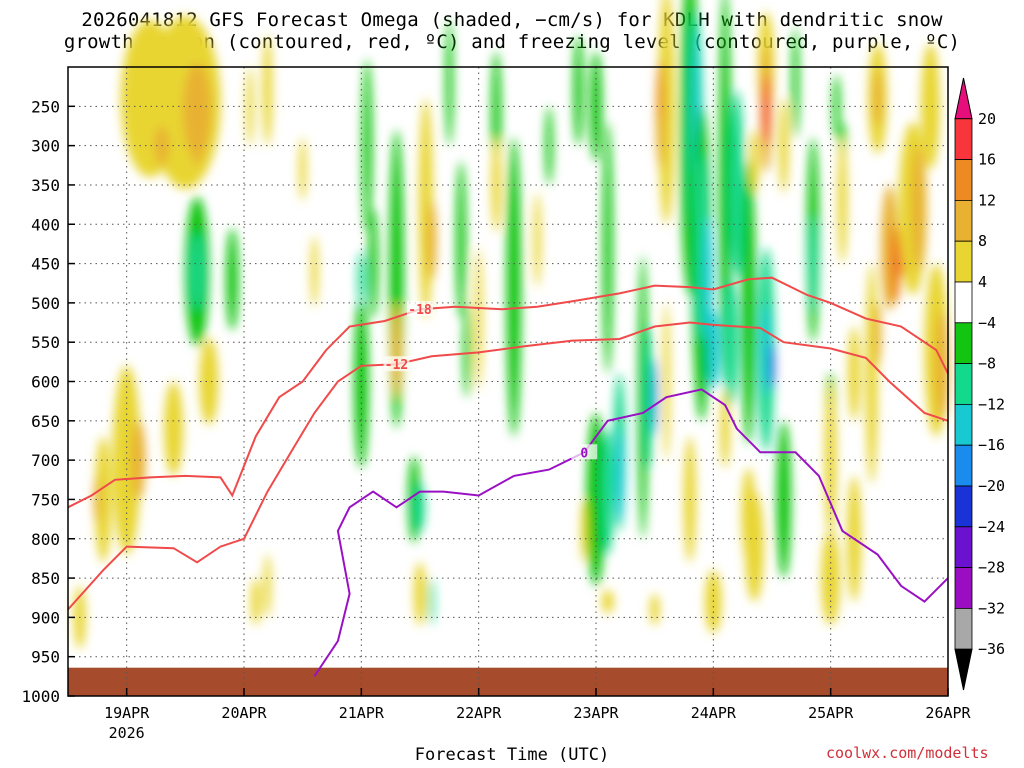 The image size is (1024, 768). What do you see at coordinates (979, 384) in the screenshot?
I see `colorbar: 20 16 12 8 4 −4 −8 −12 −16 −20 −24 −28 −32 −36` at bounding box center [979, 384].